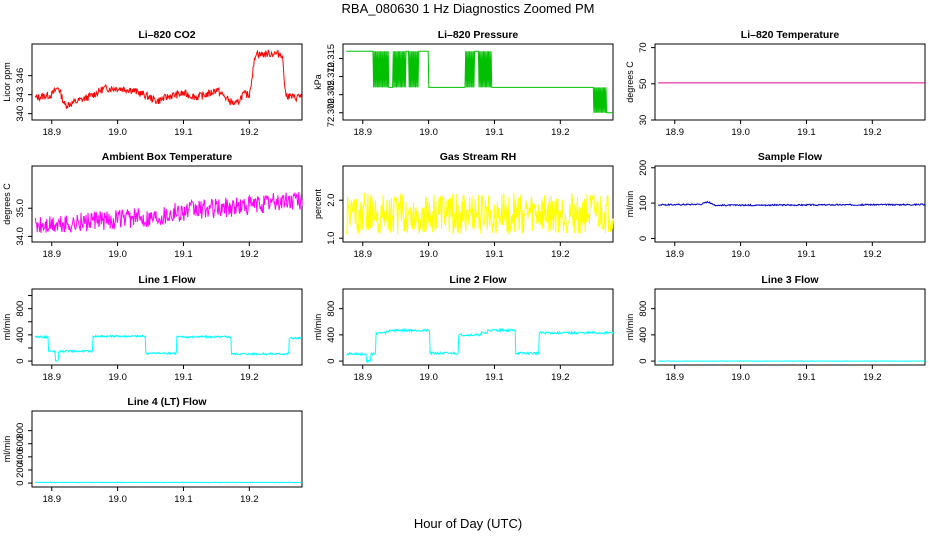 Image resolution: width=936 pixels, height=540 pixels. I want to click on y-axis-label: percent, so click(318, 203).